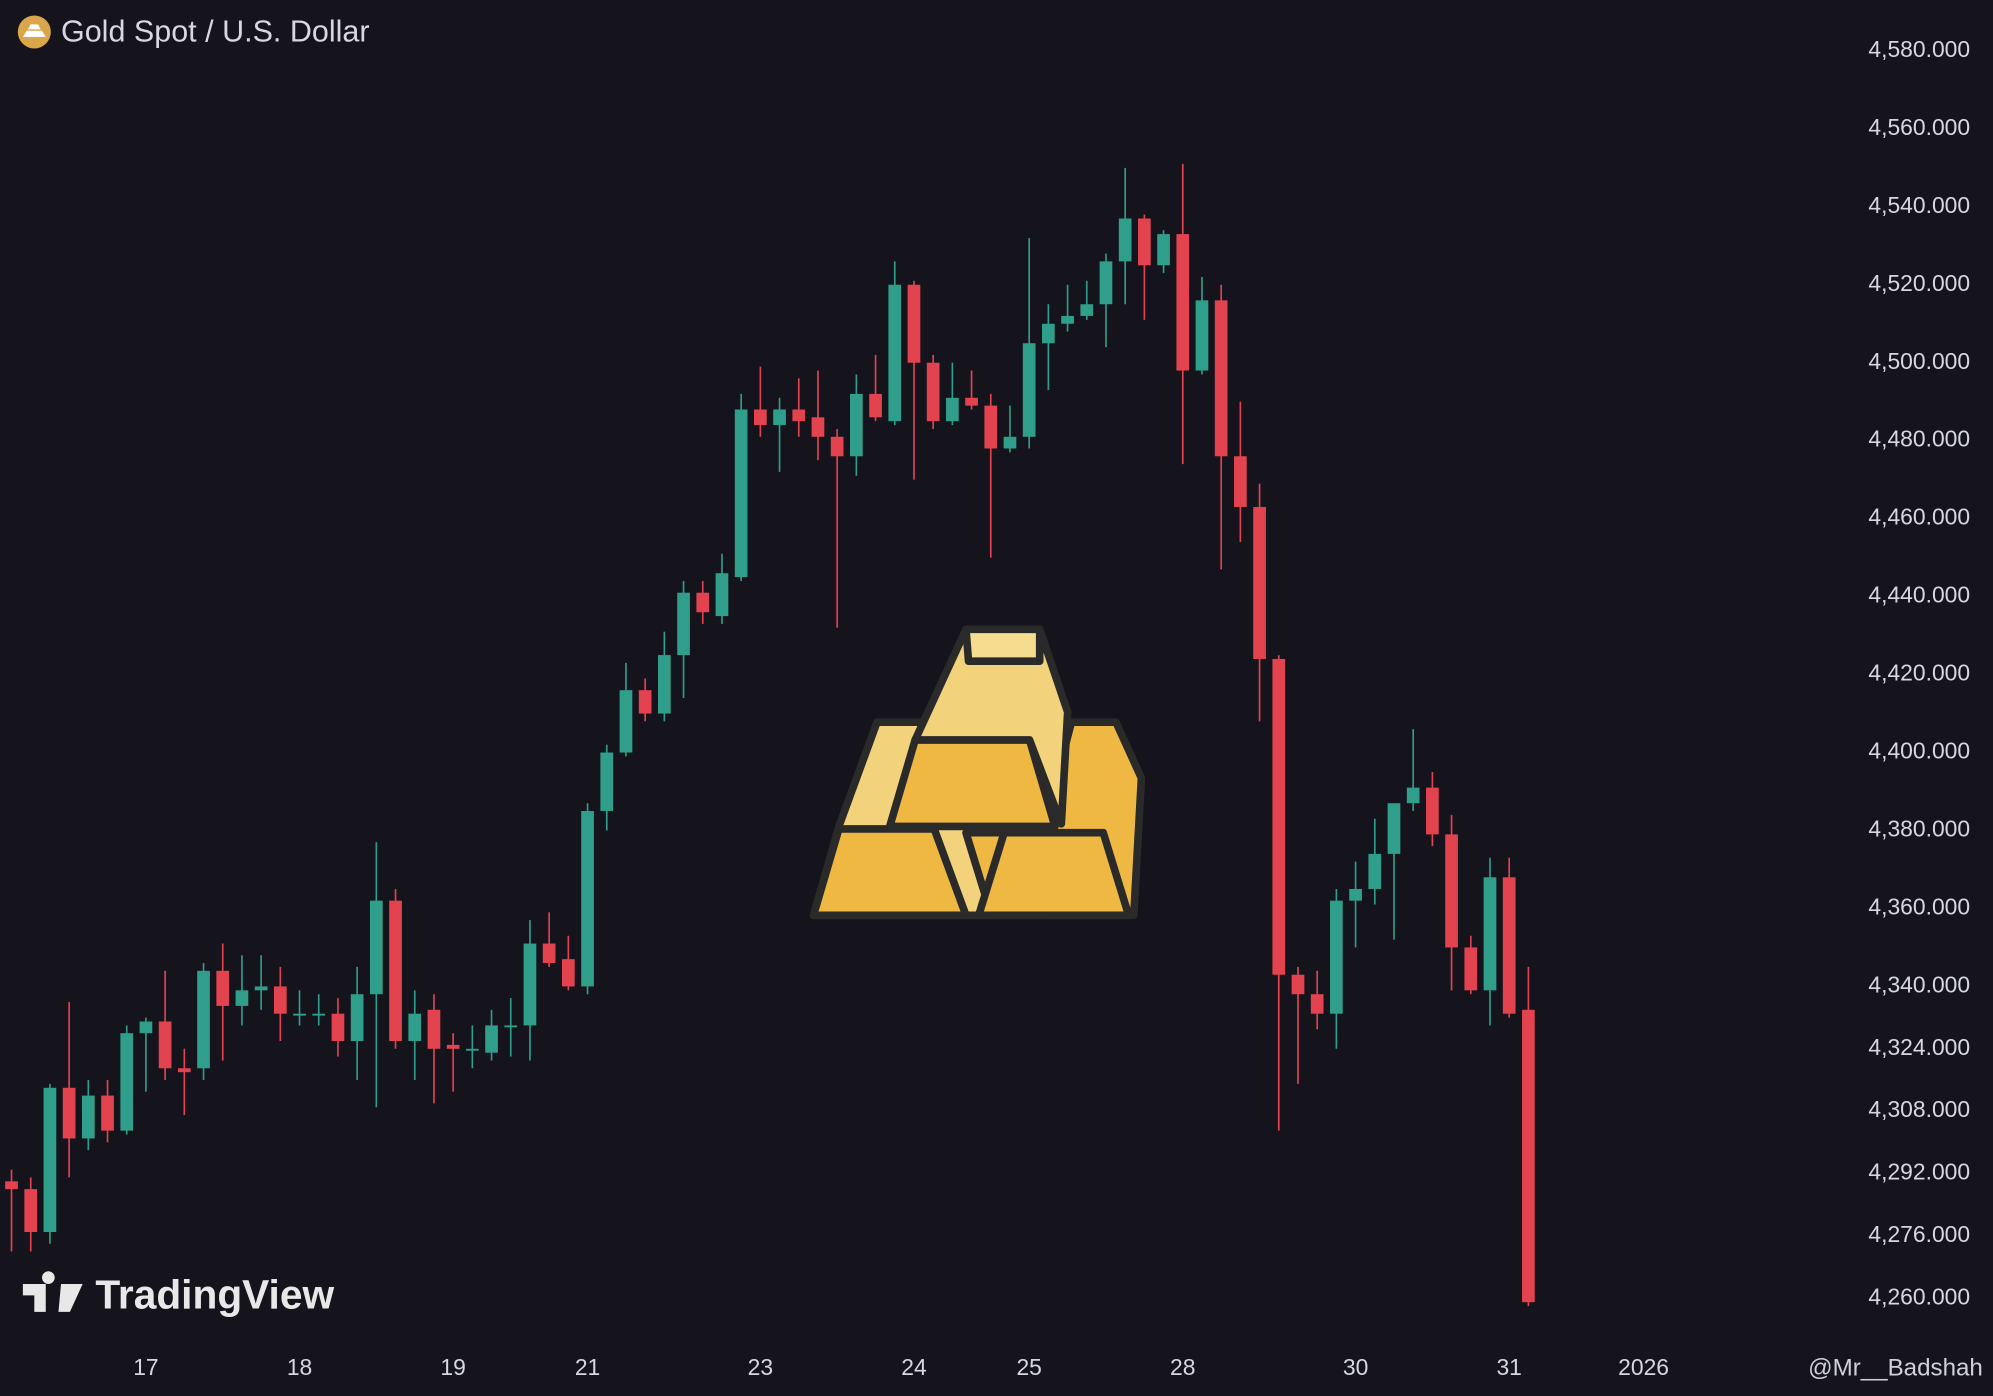 Image resolution: width=1993 pixels, height=1396 pixels. I want to click on y-tick-label: 4,292.000, so click(1919, 1172).